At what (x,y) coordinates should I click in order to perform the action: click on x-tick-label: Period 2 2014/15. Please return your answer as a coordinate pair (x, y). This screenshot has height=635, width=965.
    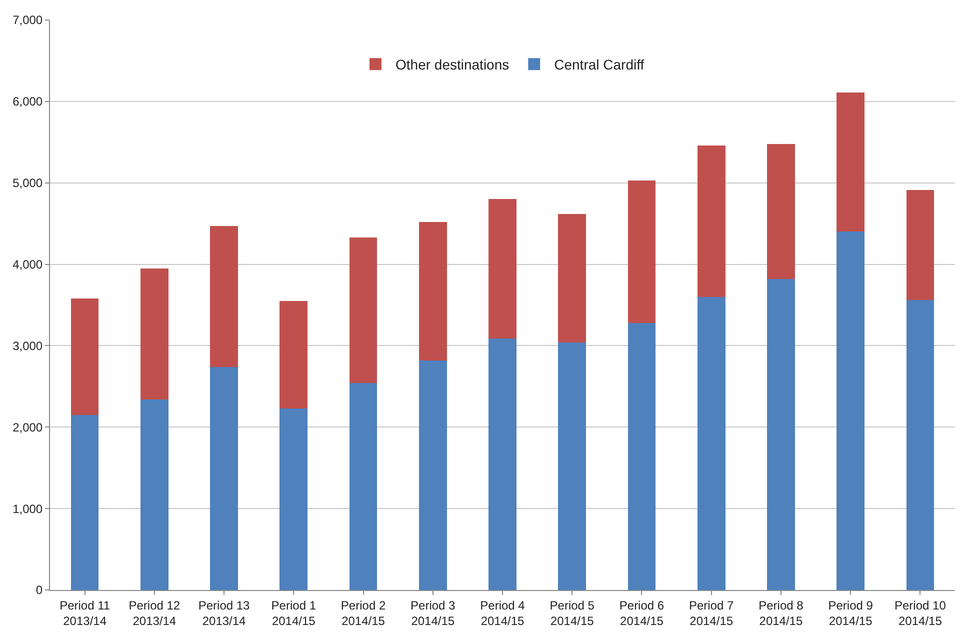
    Looking at the image, I should click on (363, 613).